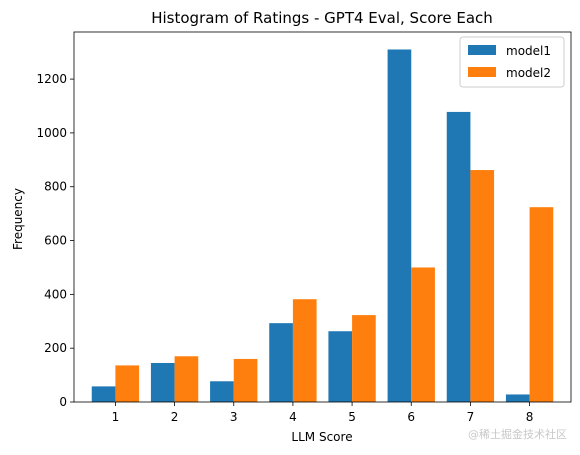 The height and width of the screenshot is (455, 580). Describe the element at coordinates (116, 417) in the screenshot. I see `x-tick-label: 1` at that location.